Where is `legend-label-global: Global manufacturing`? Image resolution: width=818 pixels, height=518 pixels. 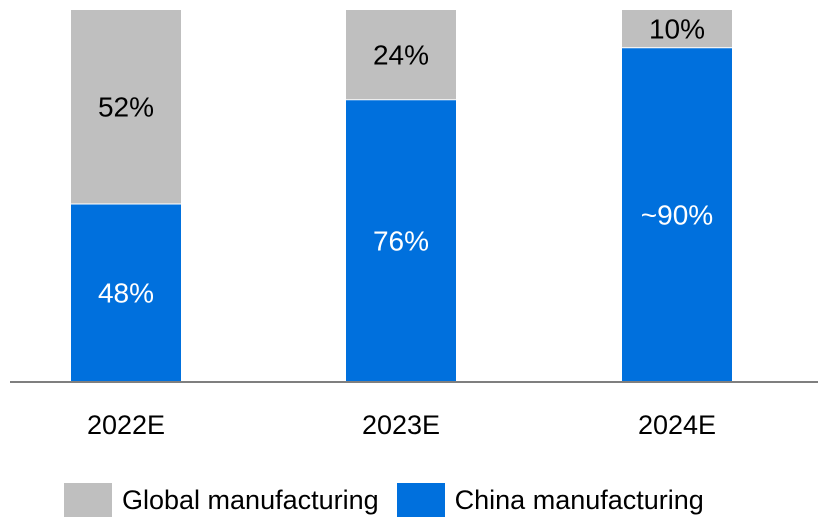 legend-label-global: Global manufacturing is located at coordinates (250, 499).